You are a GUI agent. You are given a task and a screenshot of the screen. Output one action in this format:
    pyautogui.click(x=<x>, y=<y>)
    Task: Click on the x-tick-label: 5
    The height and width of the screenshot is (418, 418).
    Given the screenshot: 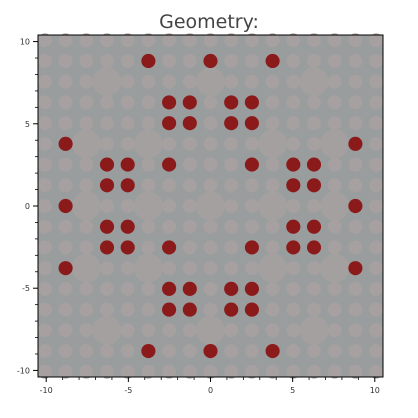 What is the action you would take?
    pyautogui.click(x=292, y=390)
    